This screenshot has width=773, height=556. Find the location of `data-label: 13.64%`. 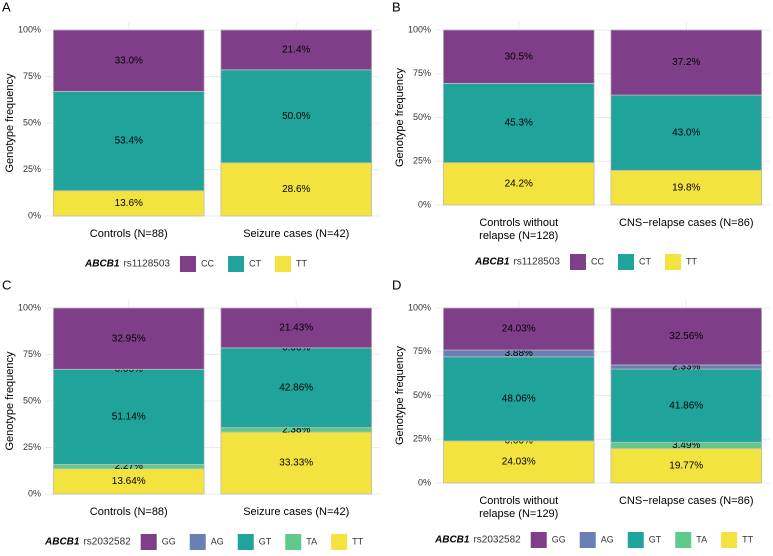

data-label: 13.64% is located at coordinates (129, 481).